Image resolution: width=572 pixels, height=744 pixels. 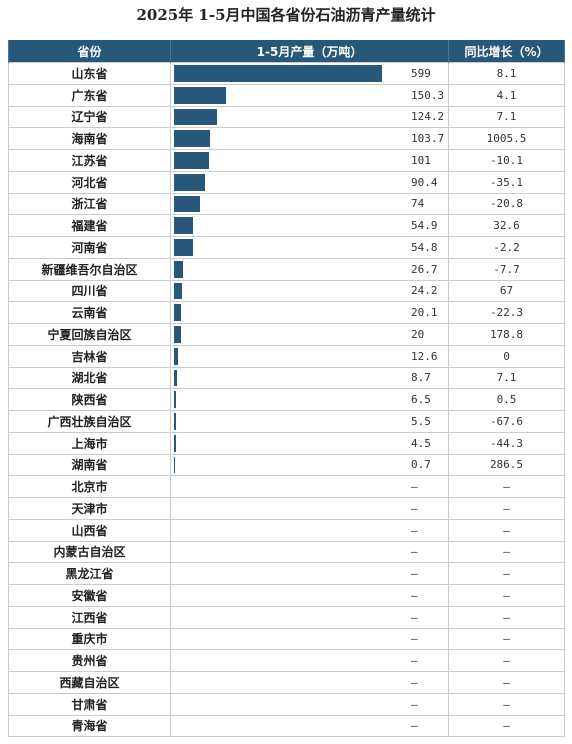 I want to click on table-row: 黑龙江省 – –, so click(x=286, y=573).